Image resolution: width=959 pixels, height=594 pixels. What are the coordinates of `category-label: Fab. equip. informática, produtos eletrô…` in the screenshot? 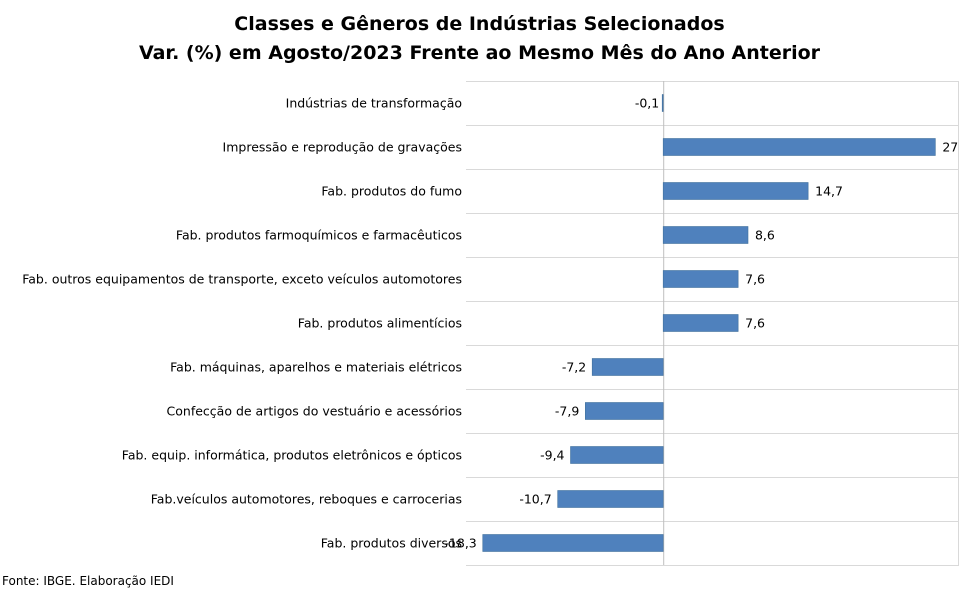 It's located at (292, 455).